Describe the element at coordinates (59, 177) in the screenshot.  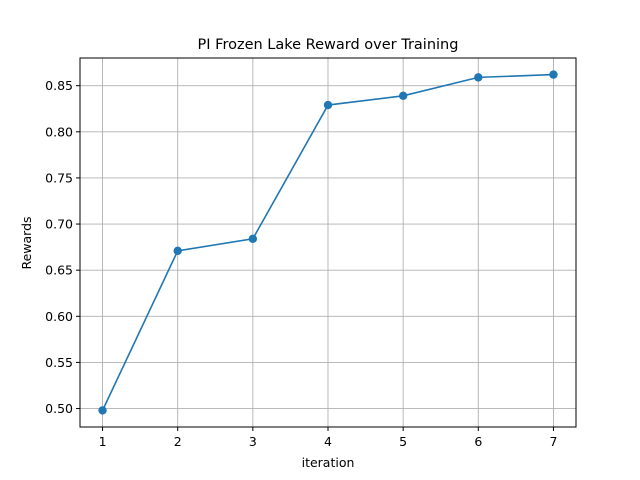
I see `y-tick-label: 0.75` at that location.